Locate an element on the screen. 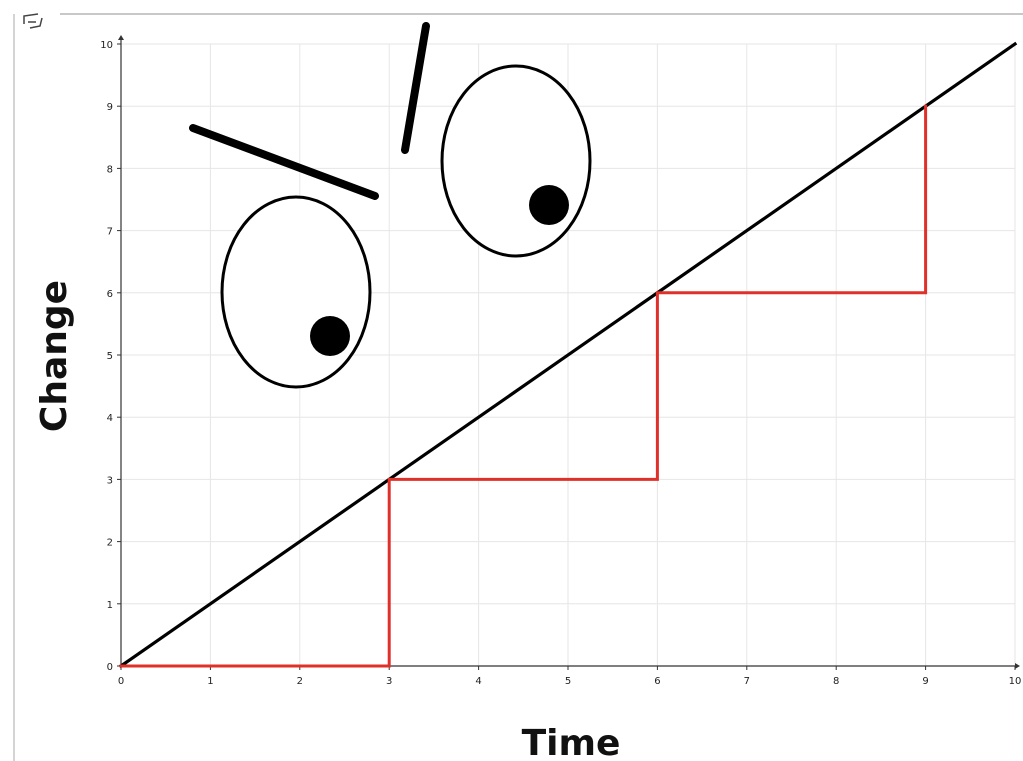  right-eye is located at coordinates (516, 161).